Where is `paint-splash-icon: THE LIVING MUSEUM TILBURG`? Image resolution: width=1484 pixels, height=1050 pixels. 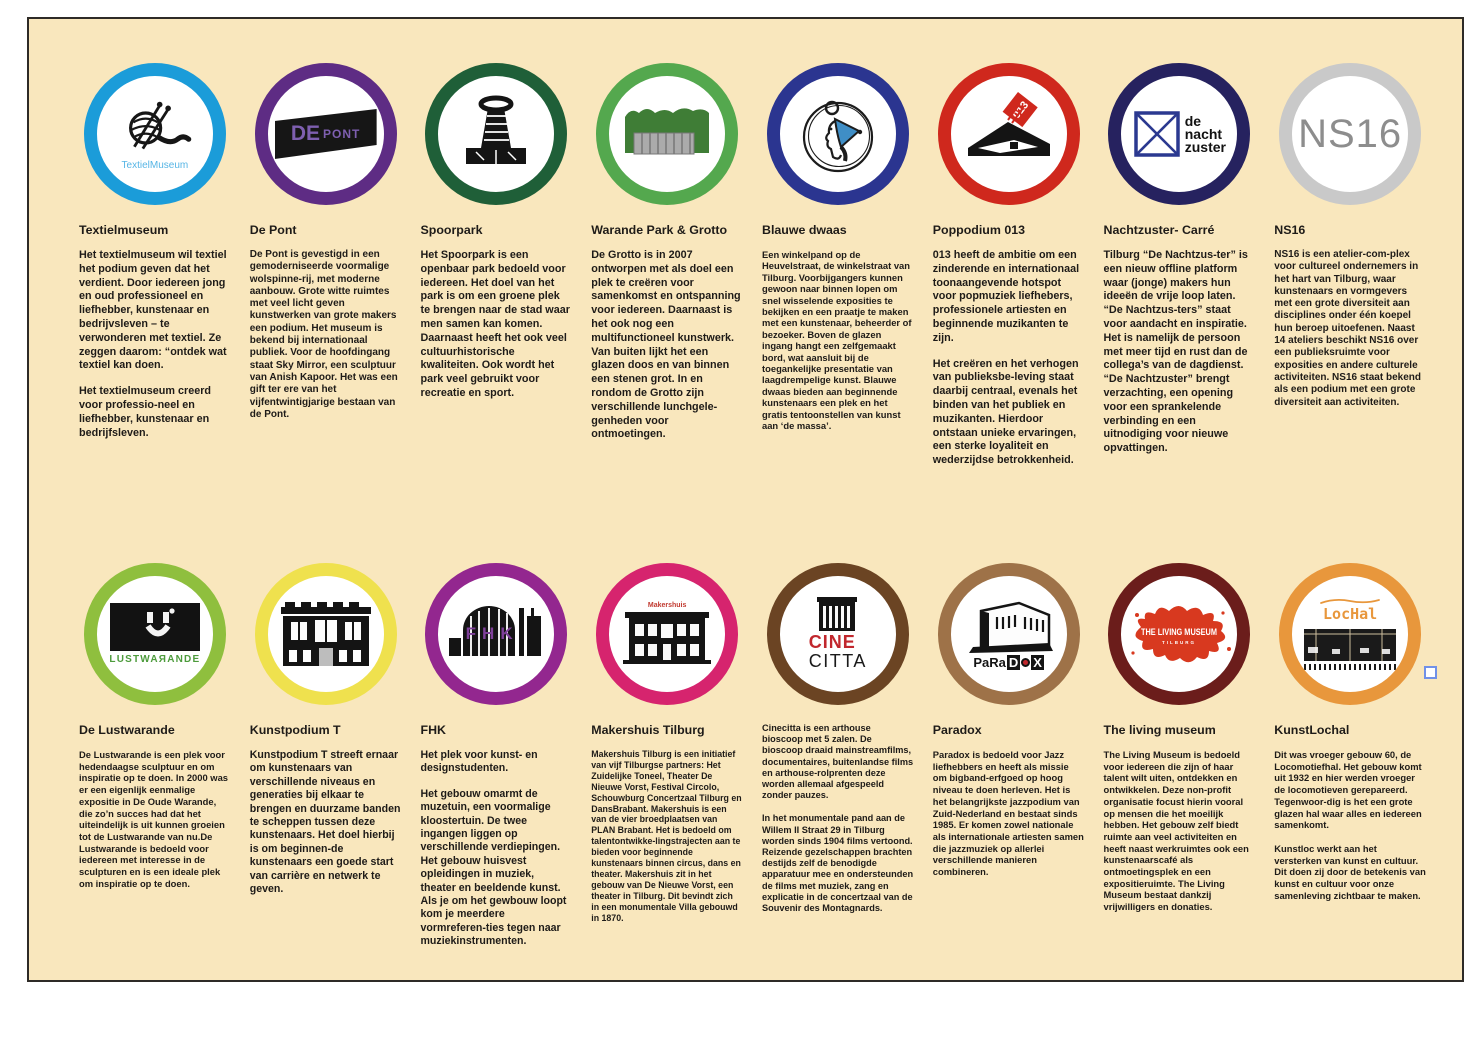 paint-splash-icon: THE LIVING MUSEUM TILBURG is located at coordinates (1181, 634).